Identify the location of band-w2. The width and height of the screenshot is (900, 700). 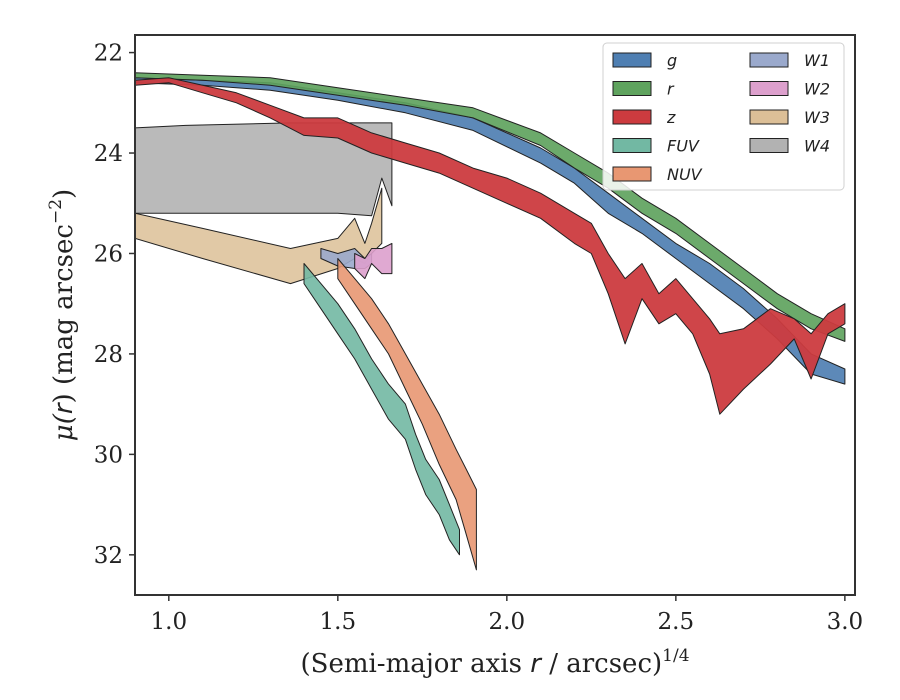
(373, 261).